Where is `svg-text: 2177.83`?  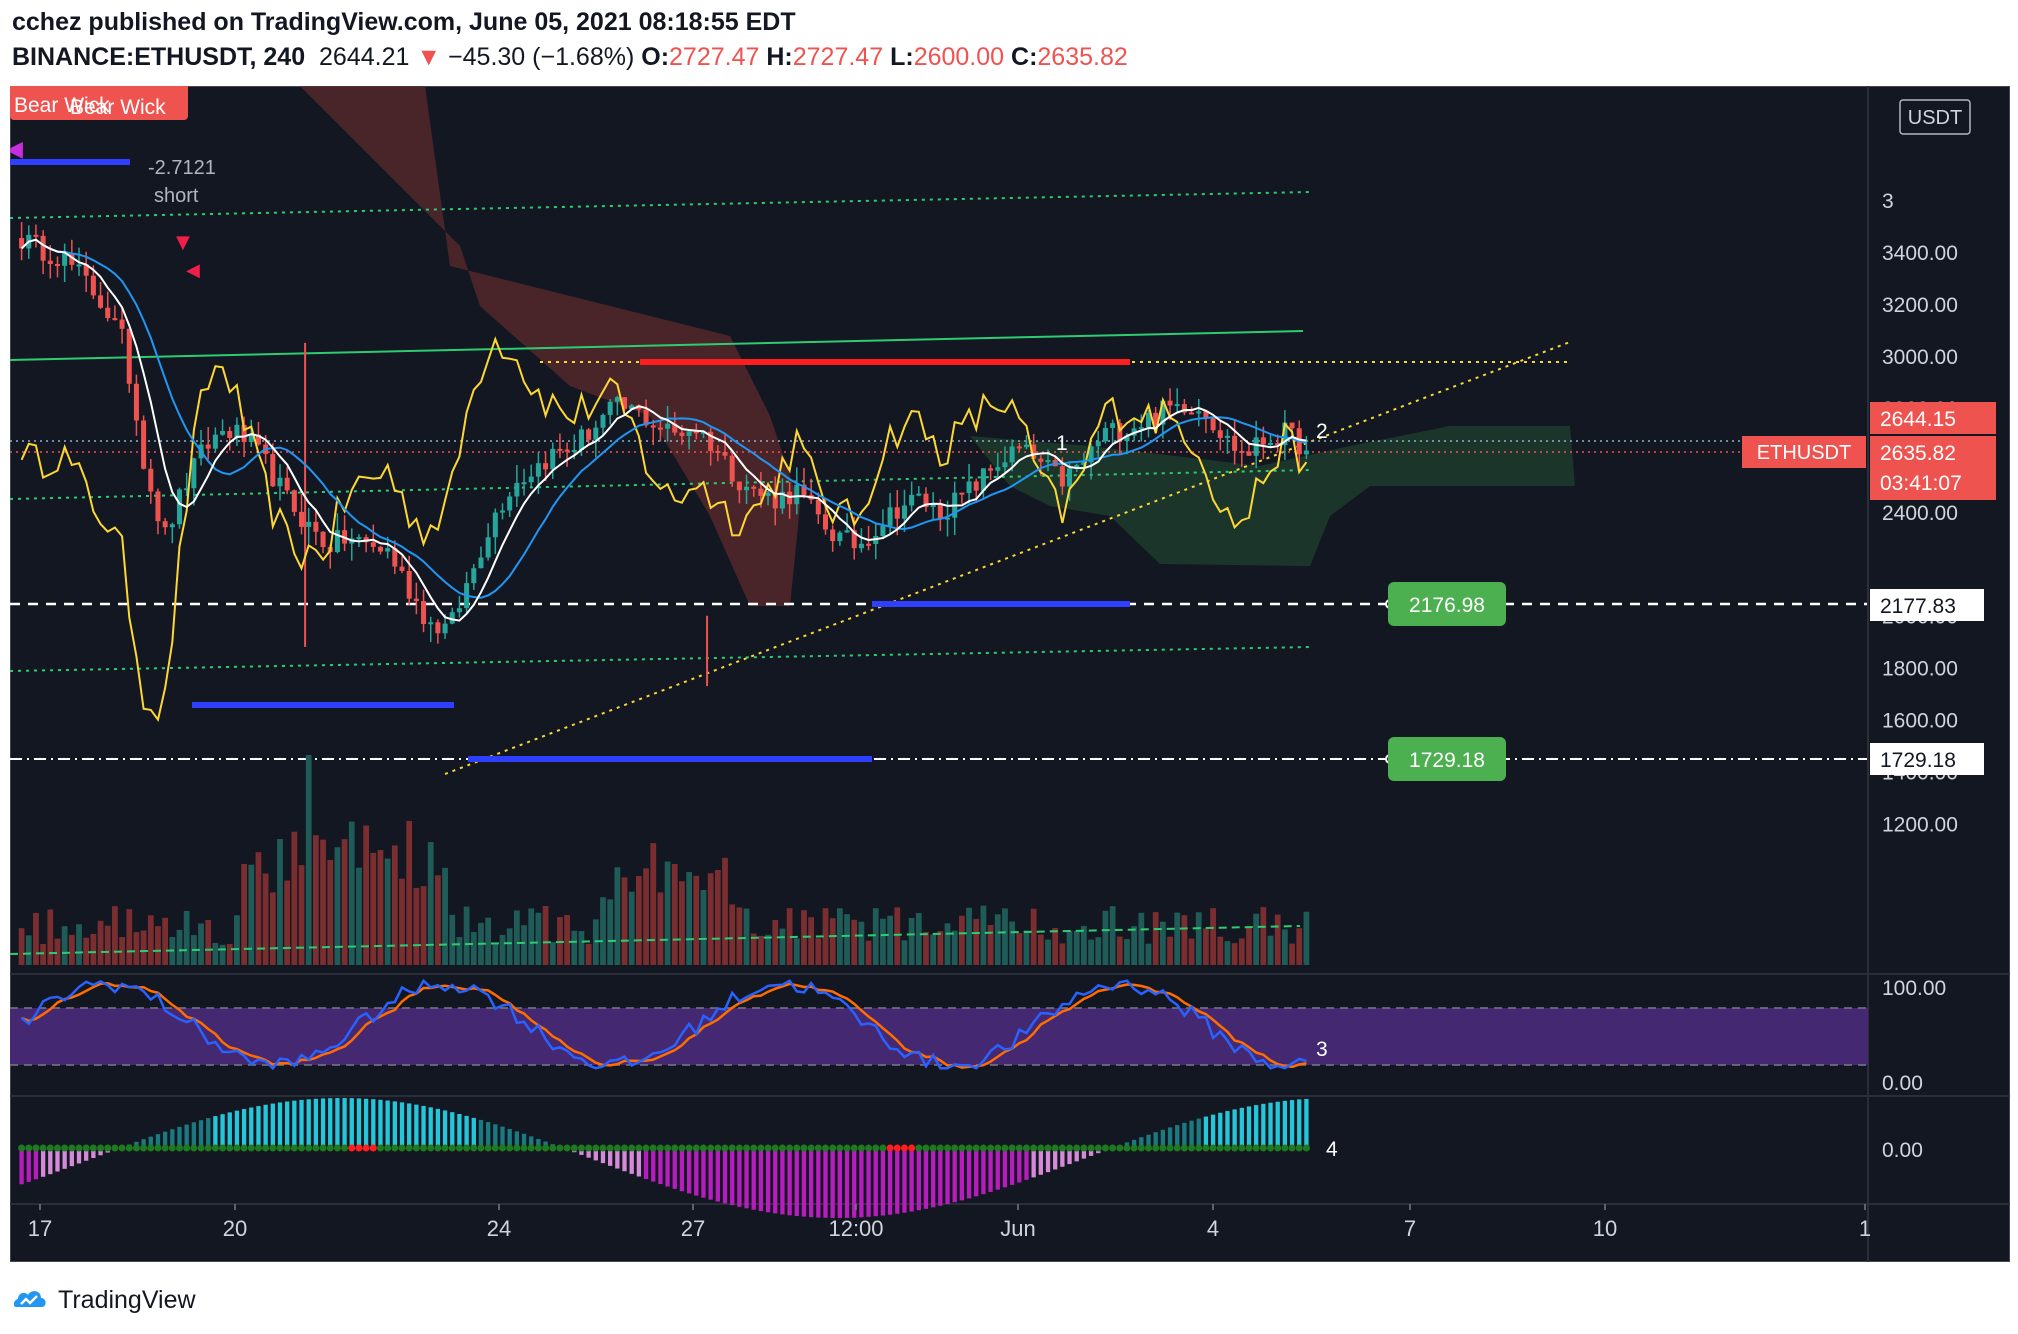 svg-text: 2177.83 is located at coordinates (1918, 606).